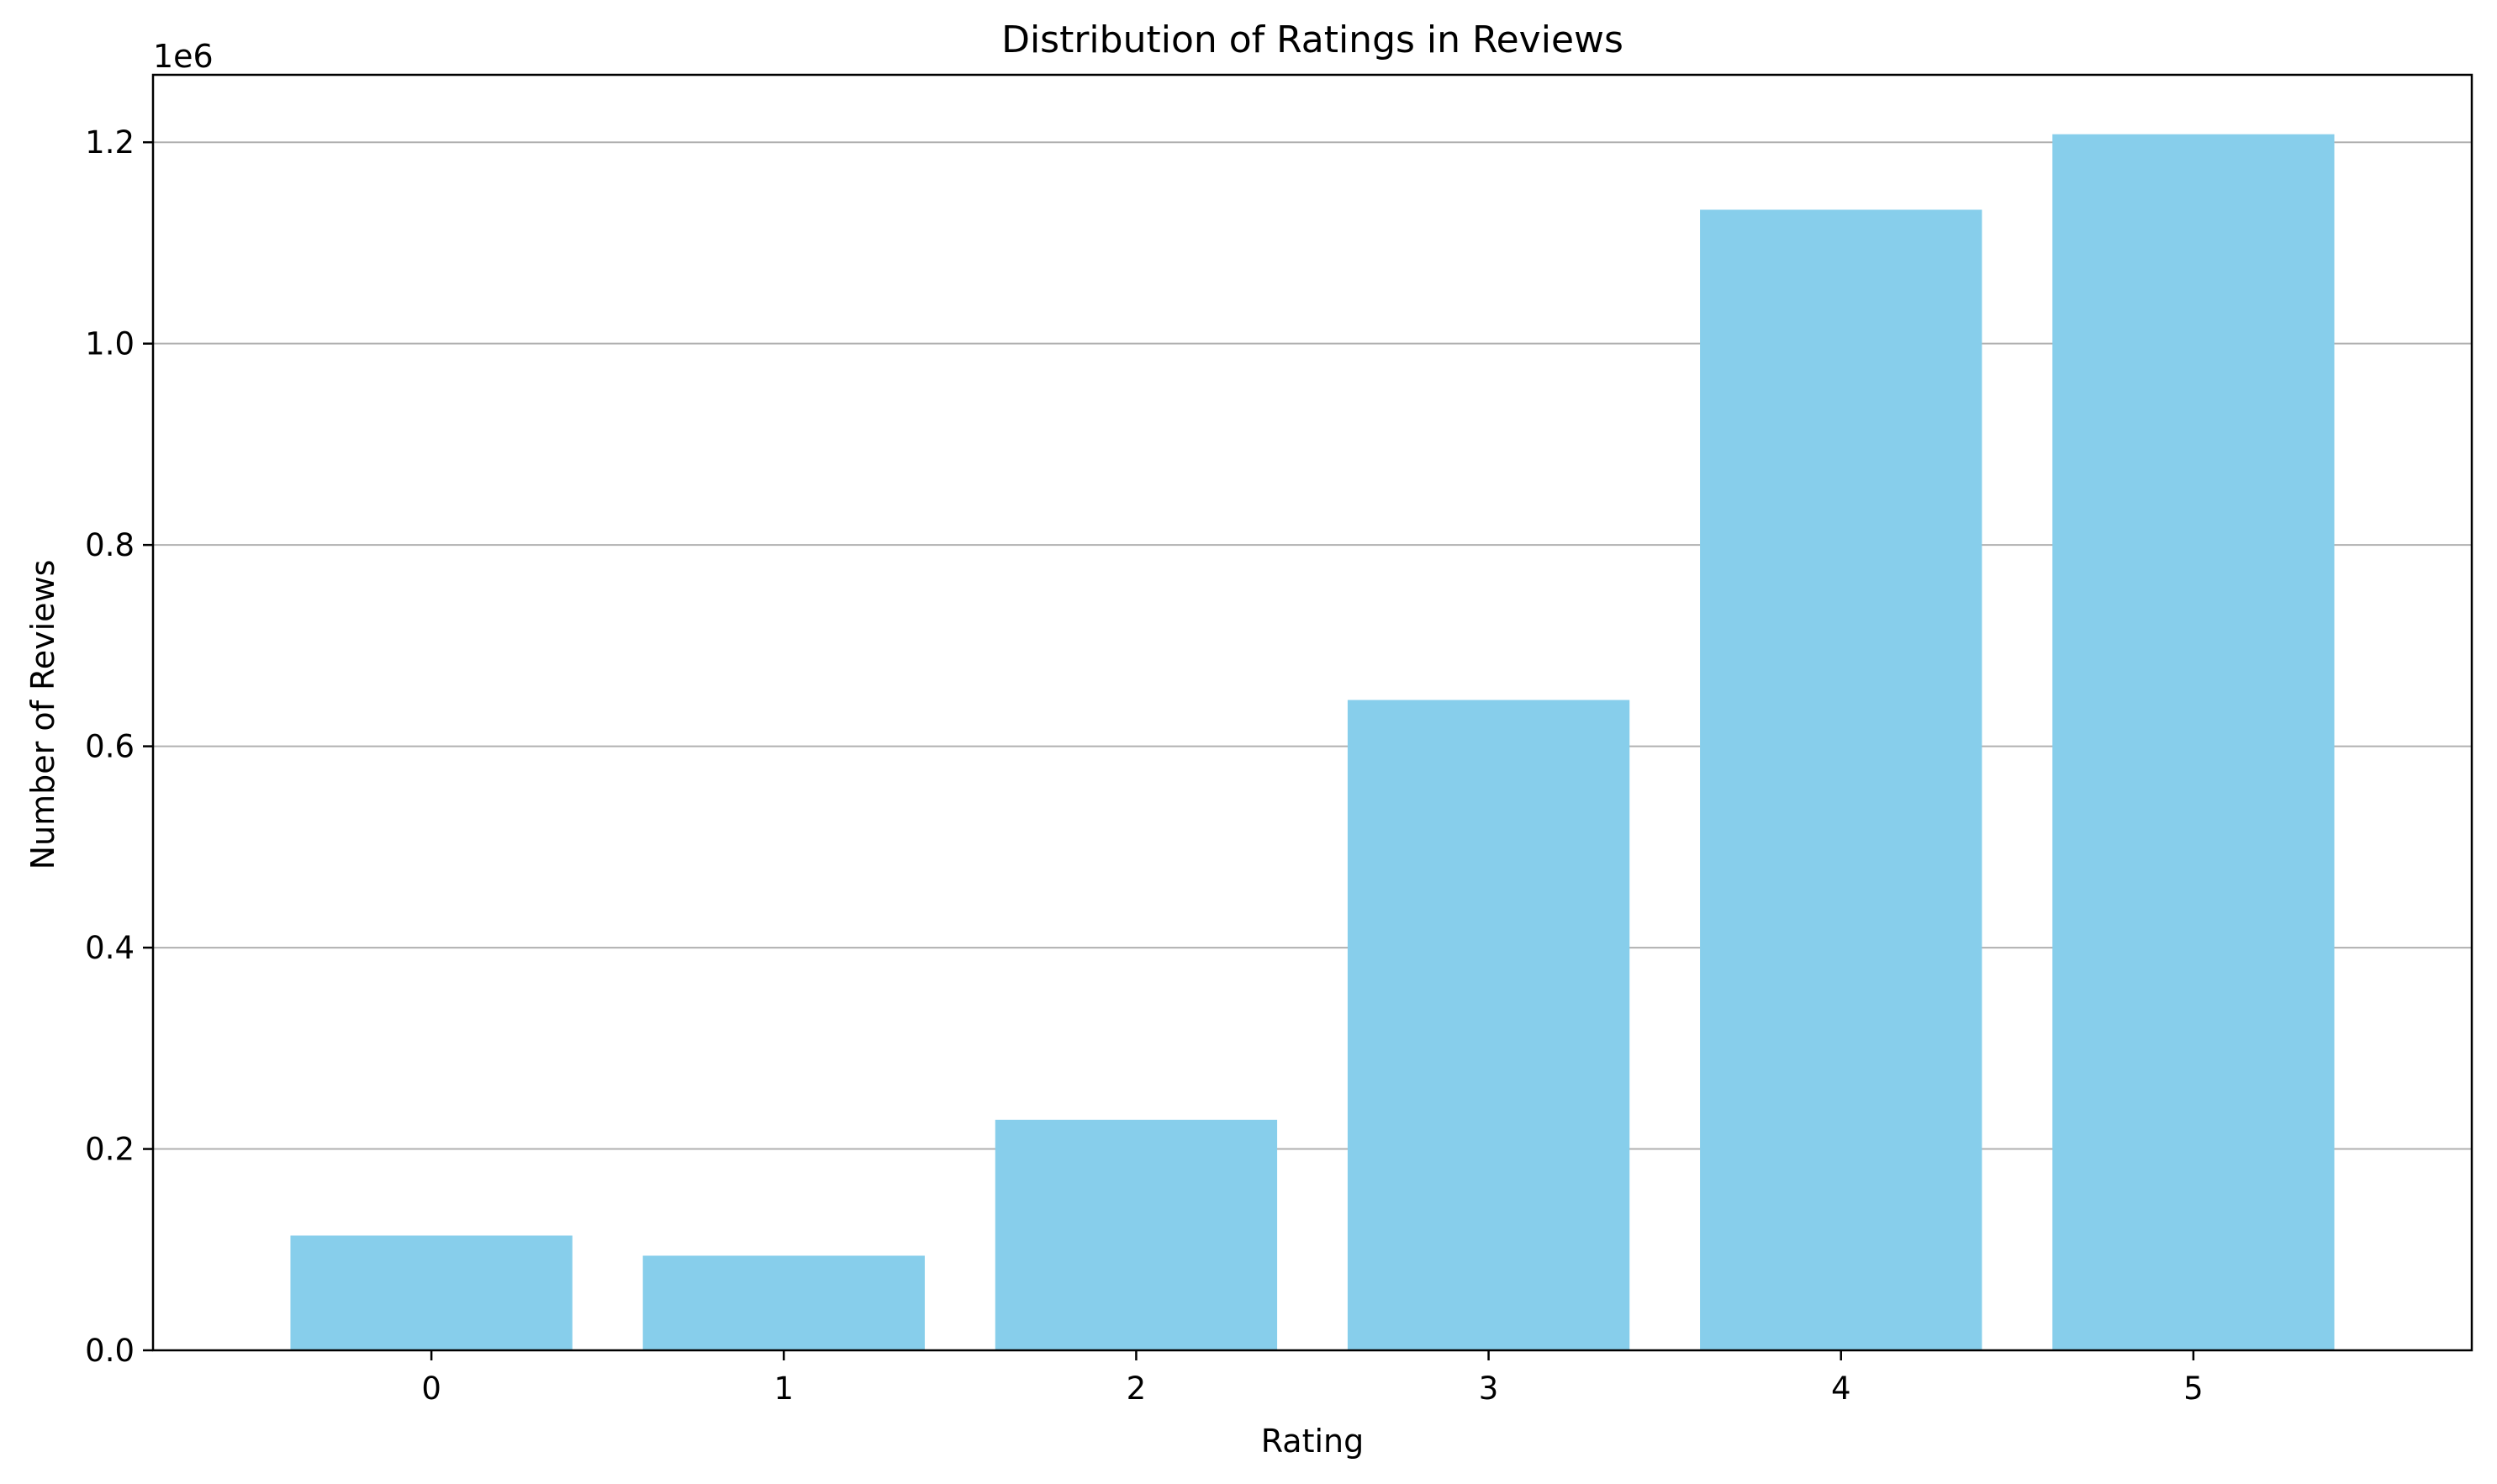 This screenshot has width=2497, height=1484. What do you see at coordinates (110, 545) in the screenshot?
I see `y-tick-label: 0.8` at bounding box center [110, 545].